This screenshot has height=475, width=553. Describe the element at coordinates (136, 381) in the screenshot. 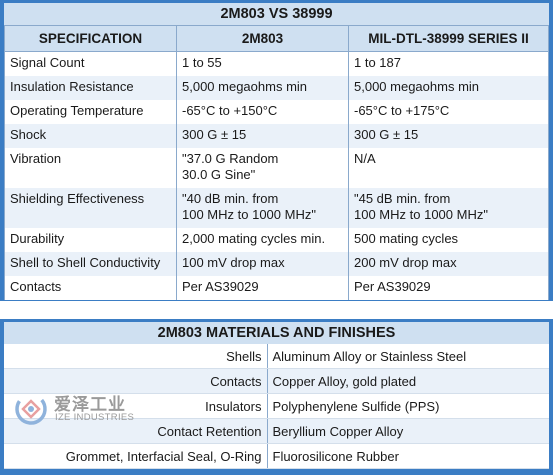

I see `material-label-cell: Contacts` at that location.